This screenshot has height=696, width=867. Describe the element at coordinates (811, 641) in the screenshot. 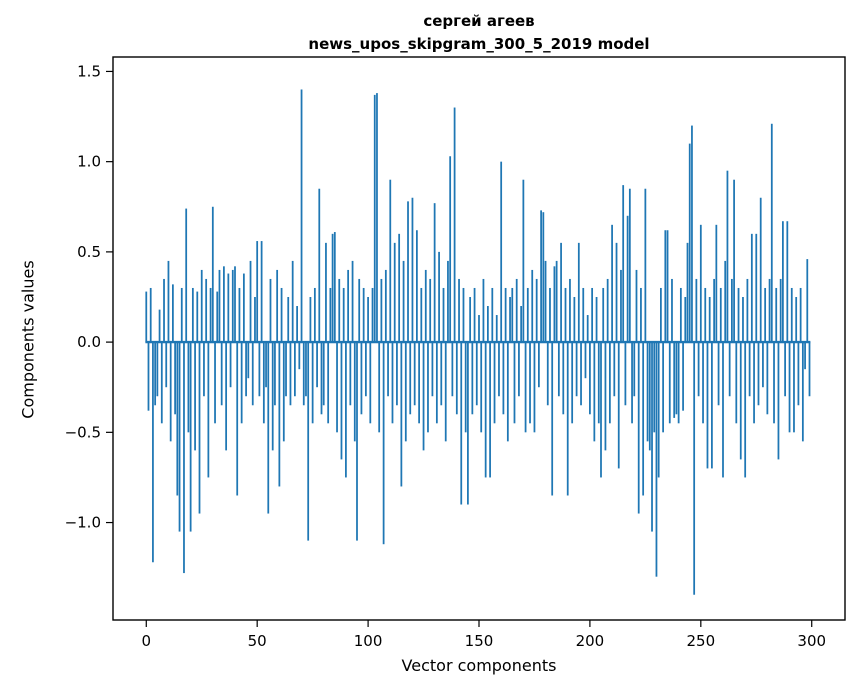

I see `x-tick-label: 300` at that location.